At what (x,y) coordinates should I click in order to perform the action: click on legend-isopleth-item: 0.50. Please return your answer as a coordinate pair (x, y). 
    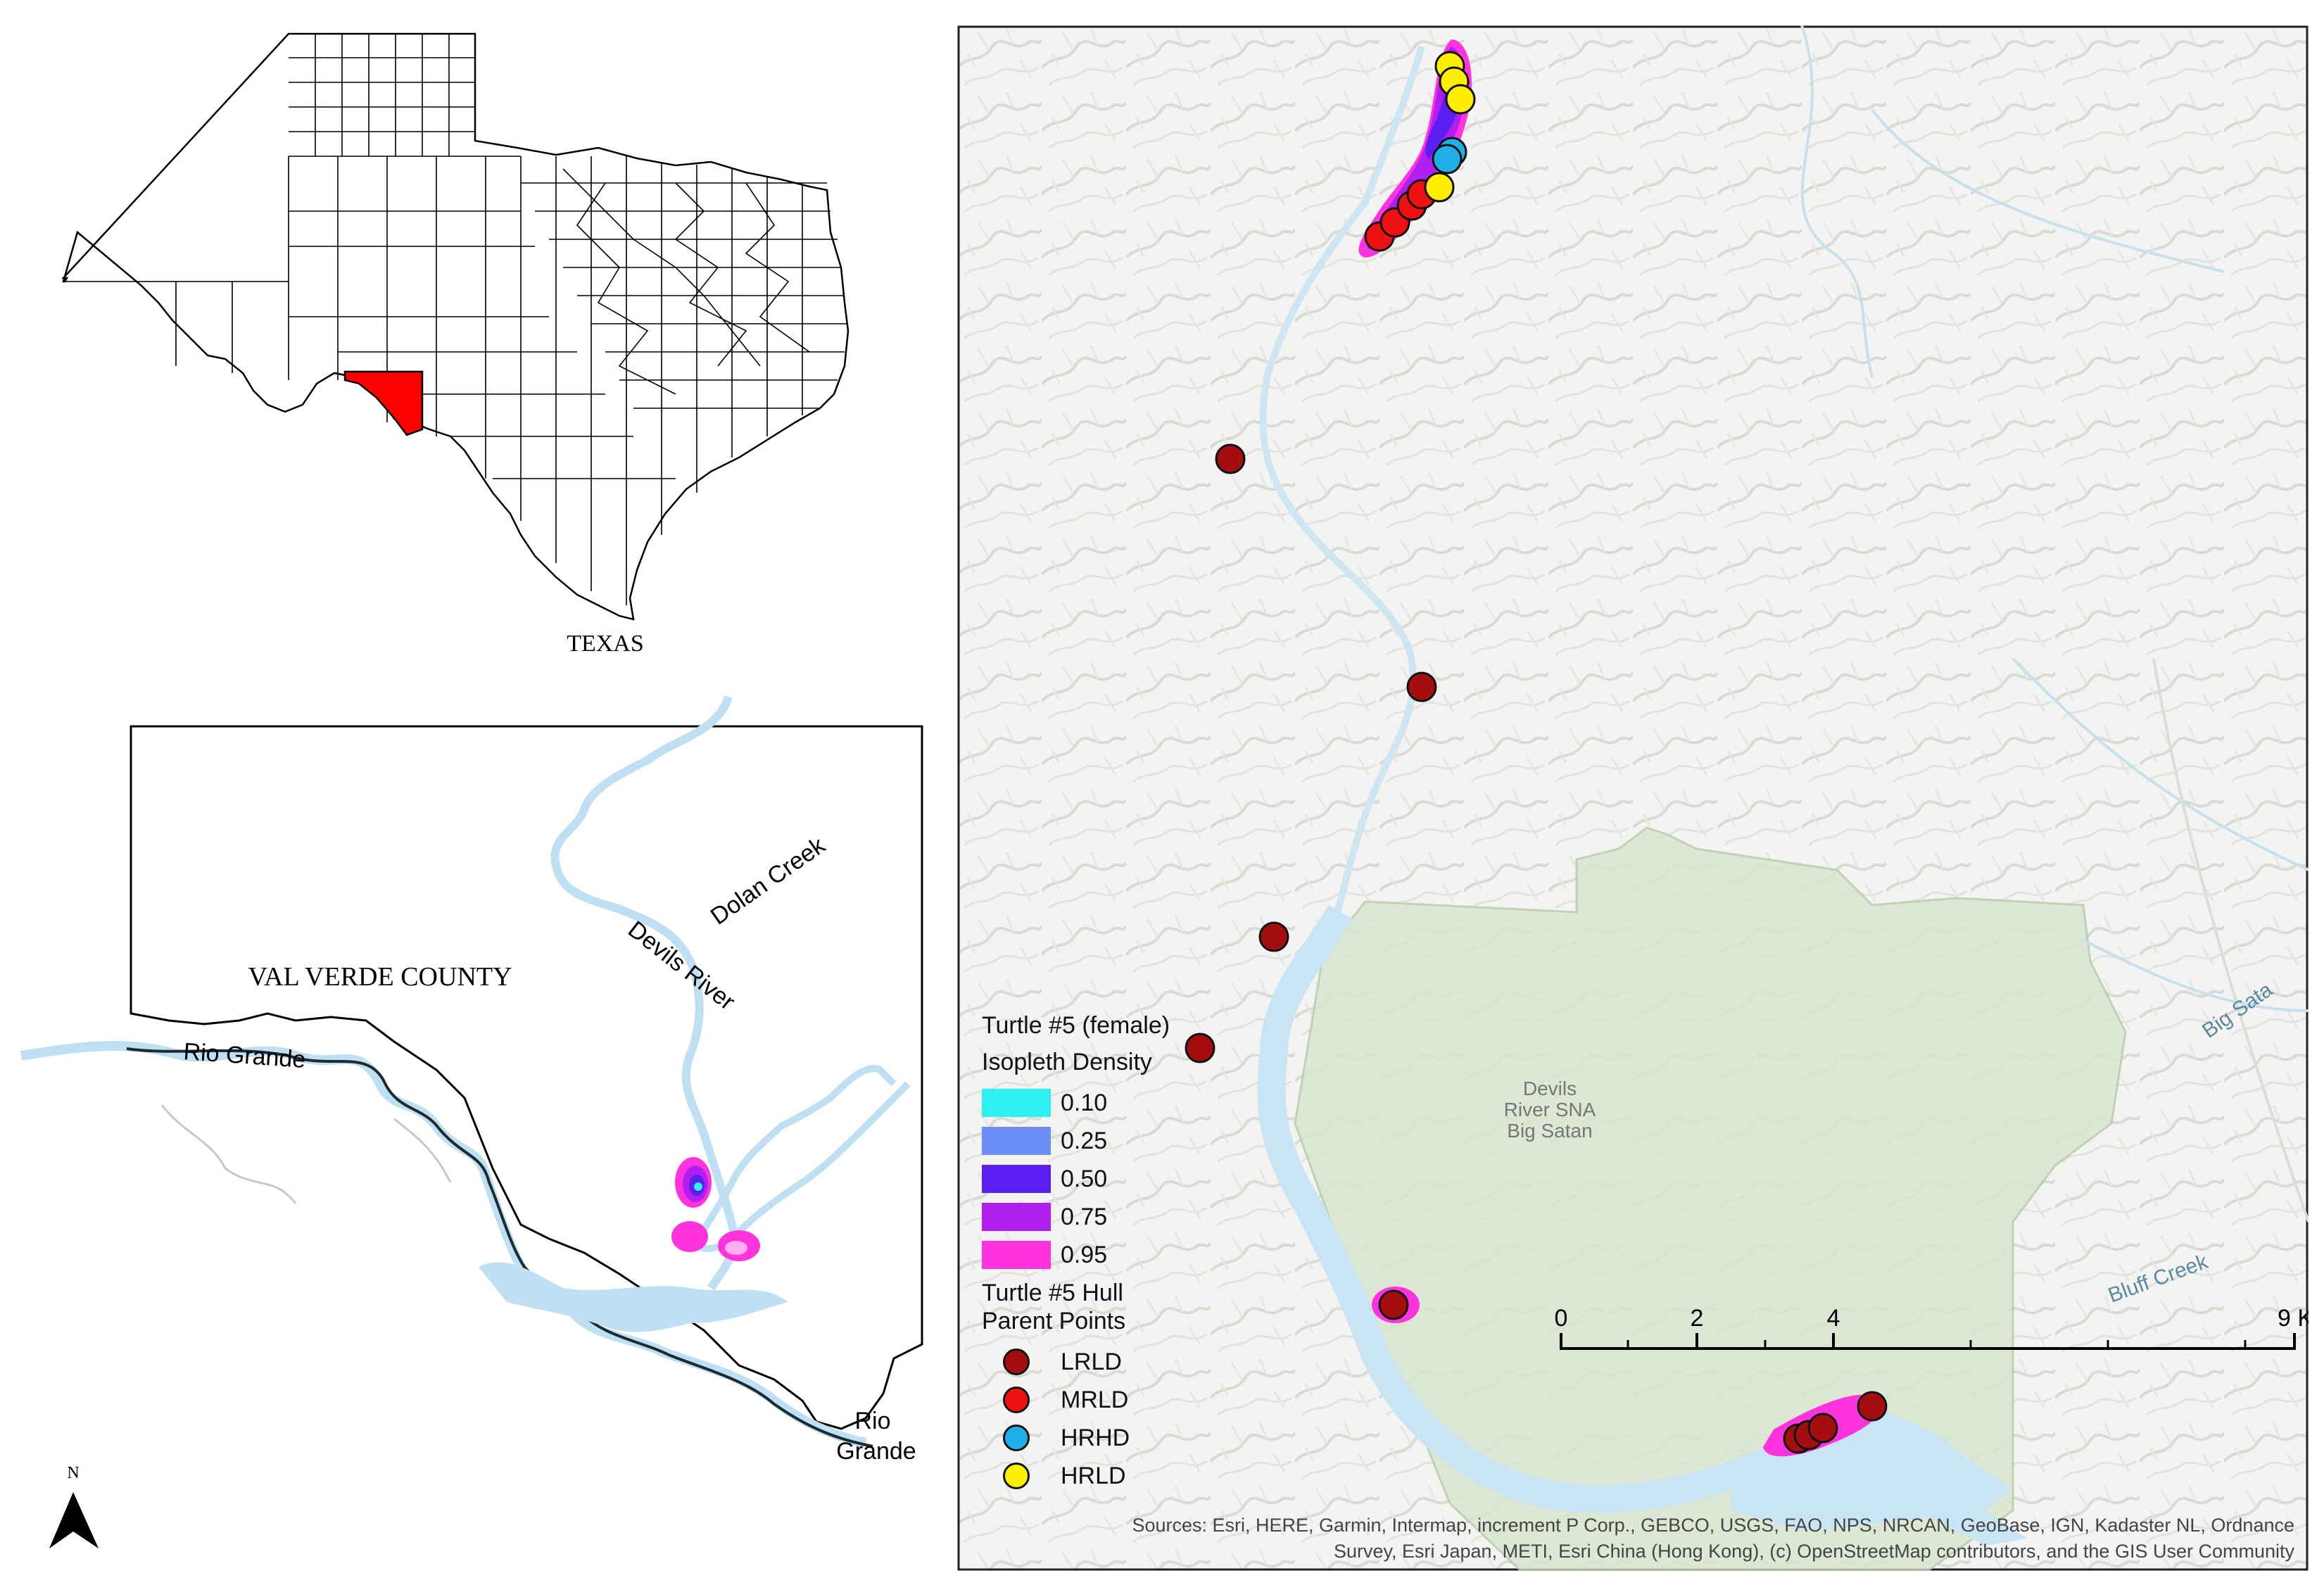
    Looking at the image, I should click on (1137, 1179).